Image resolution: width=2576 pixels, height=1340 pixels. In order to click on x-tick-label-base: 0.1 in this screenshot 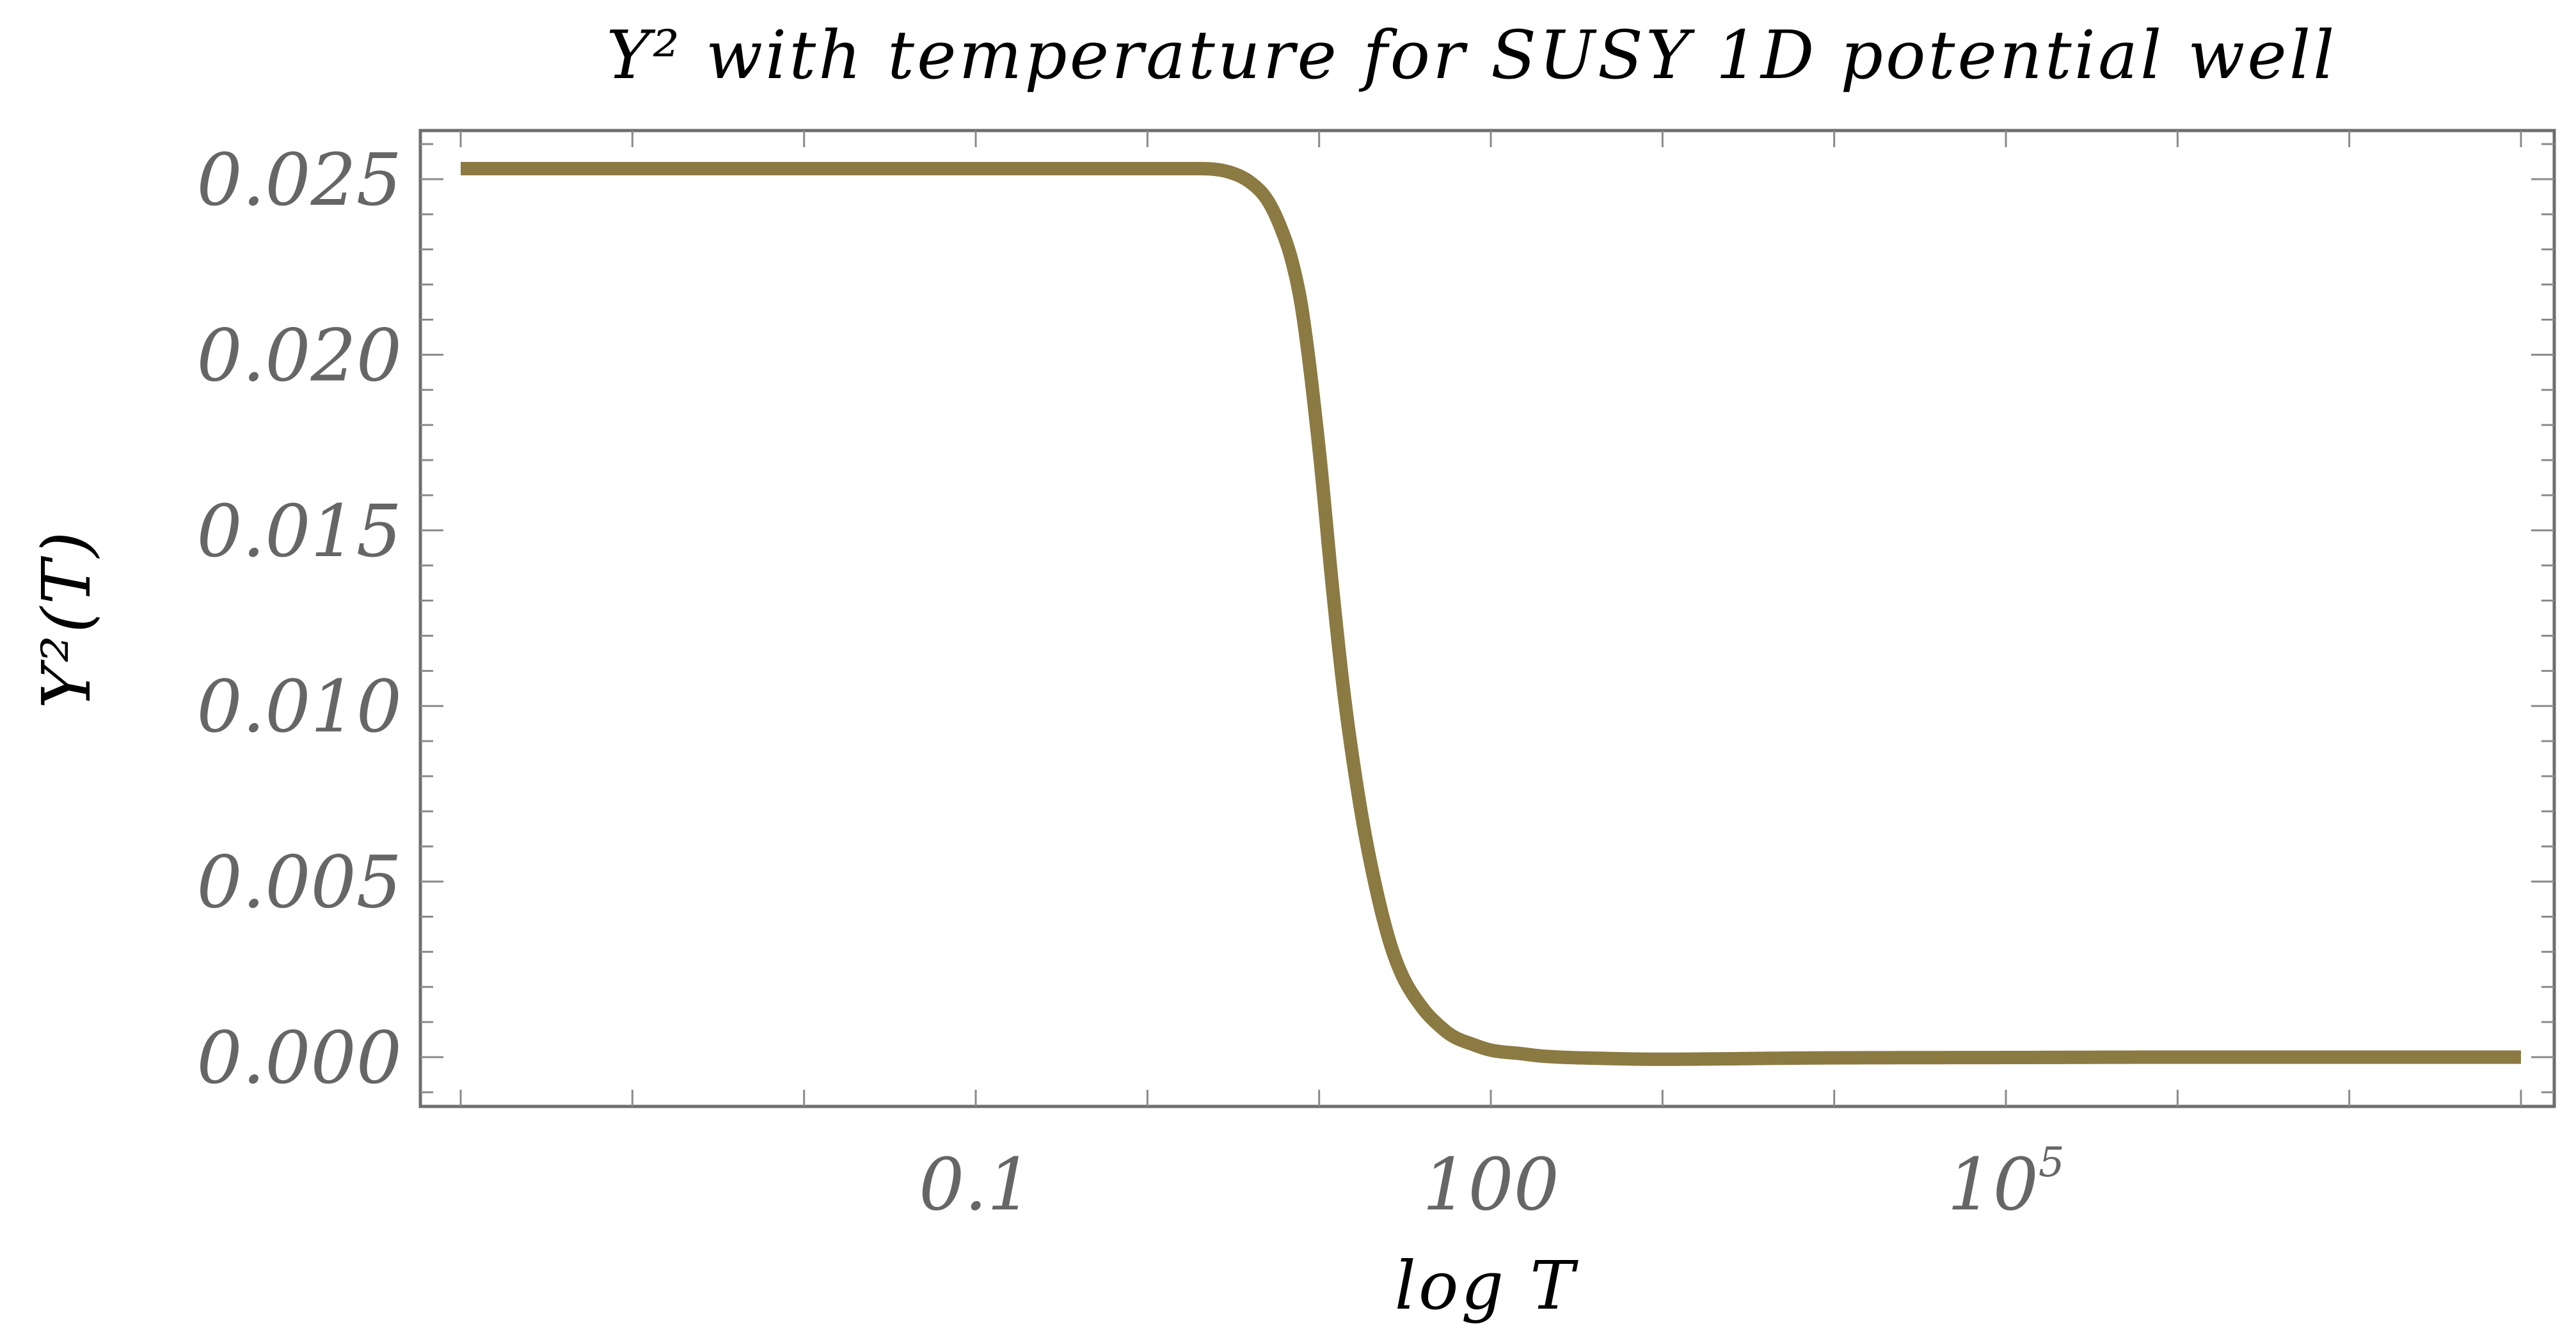, I will do `click(976, 1185)`.